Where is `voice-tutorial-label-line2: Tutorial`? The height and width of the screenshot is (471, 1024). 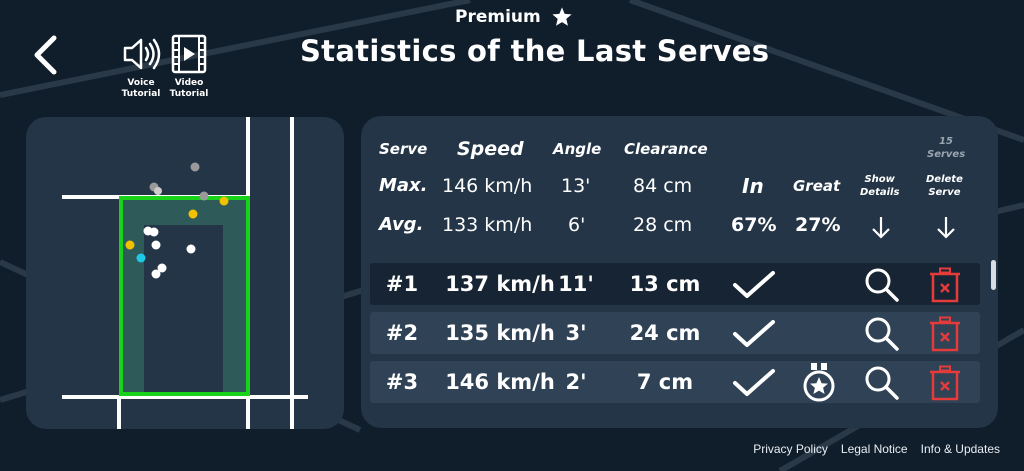 voice-tutorial-label-line2: Tutorial is located at coordinates (141, 94).